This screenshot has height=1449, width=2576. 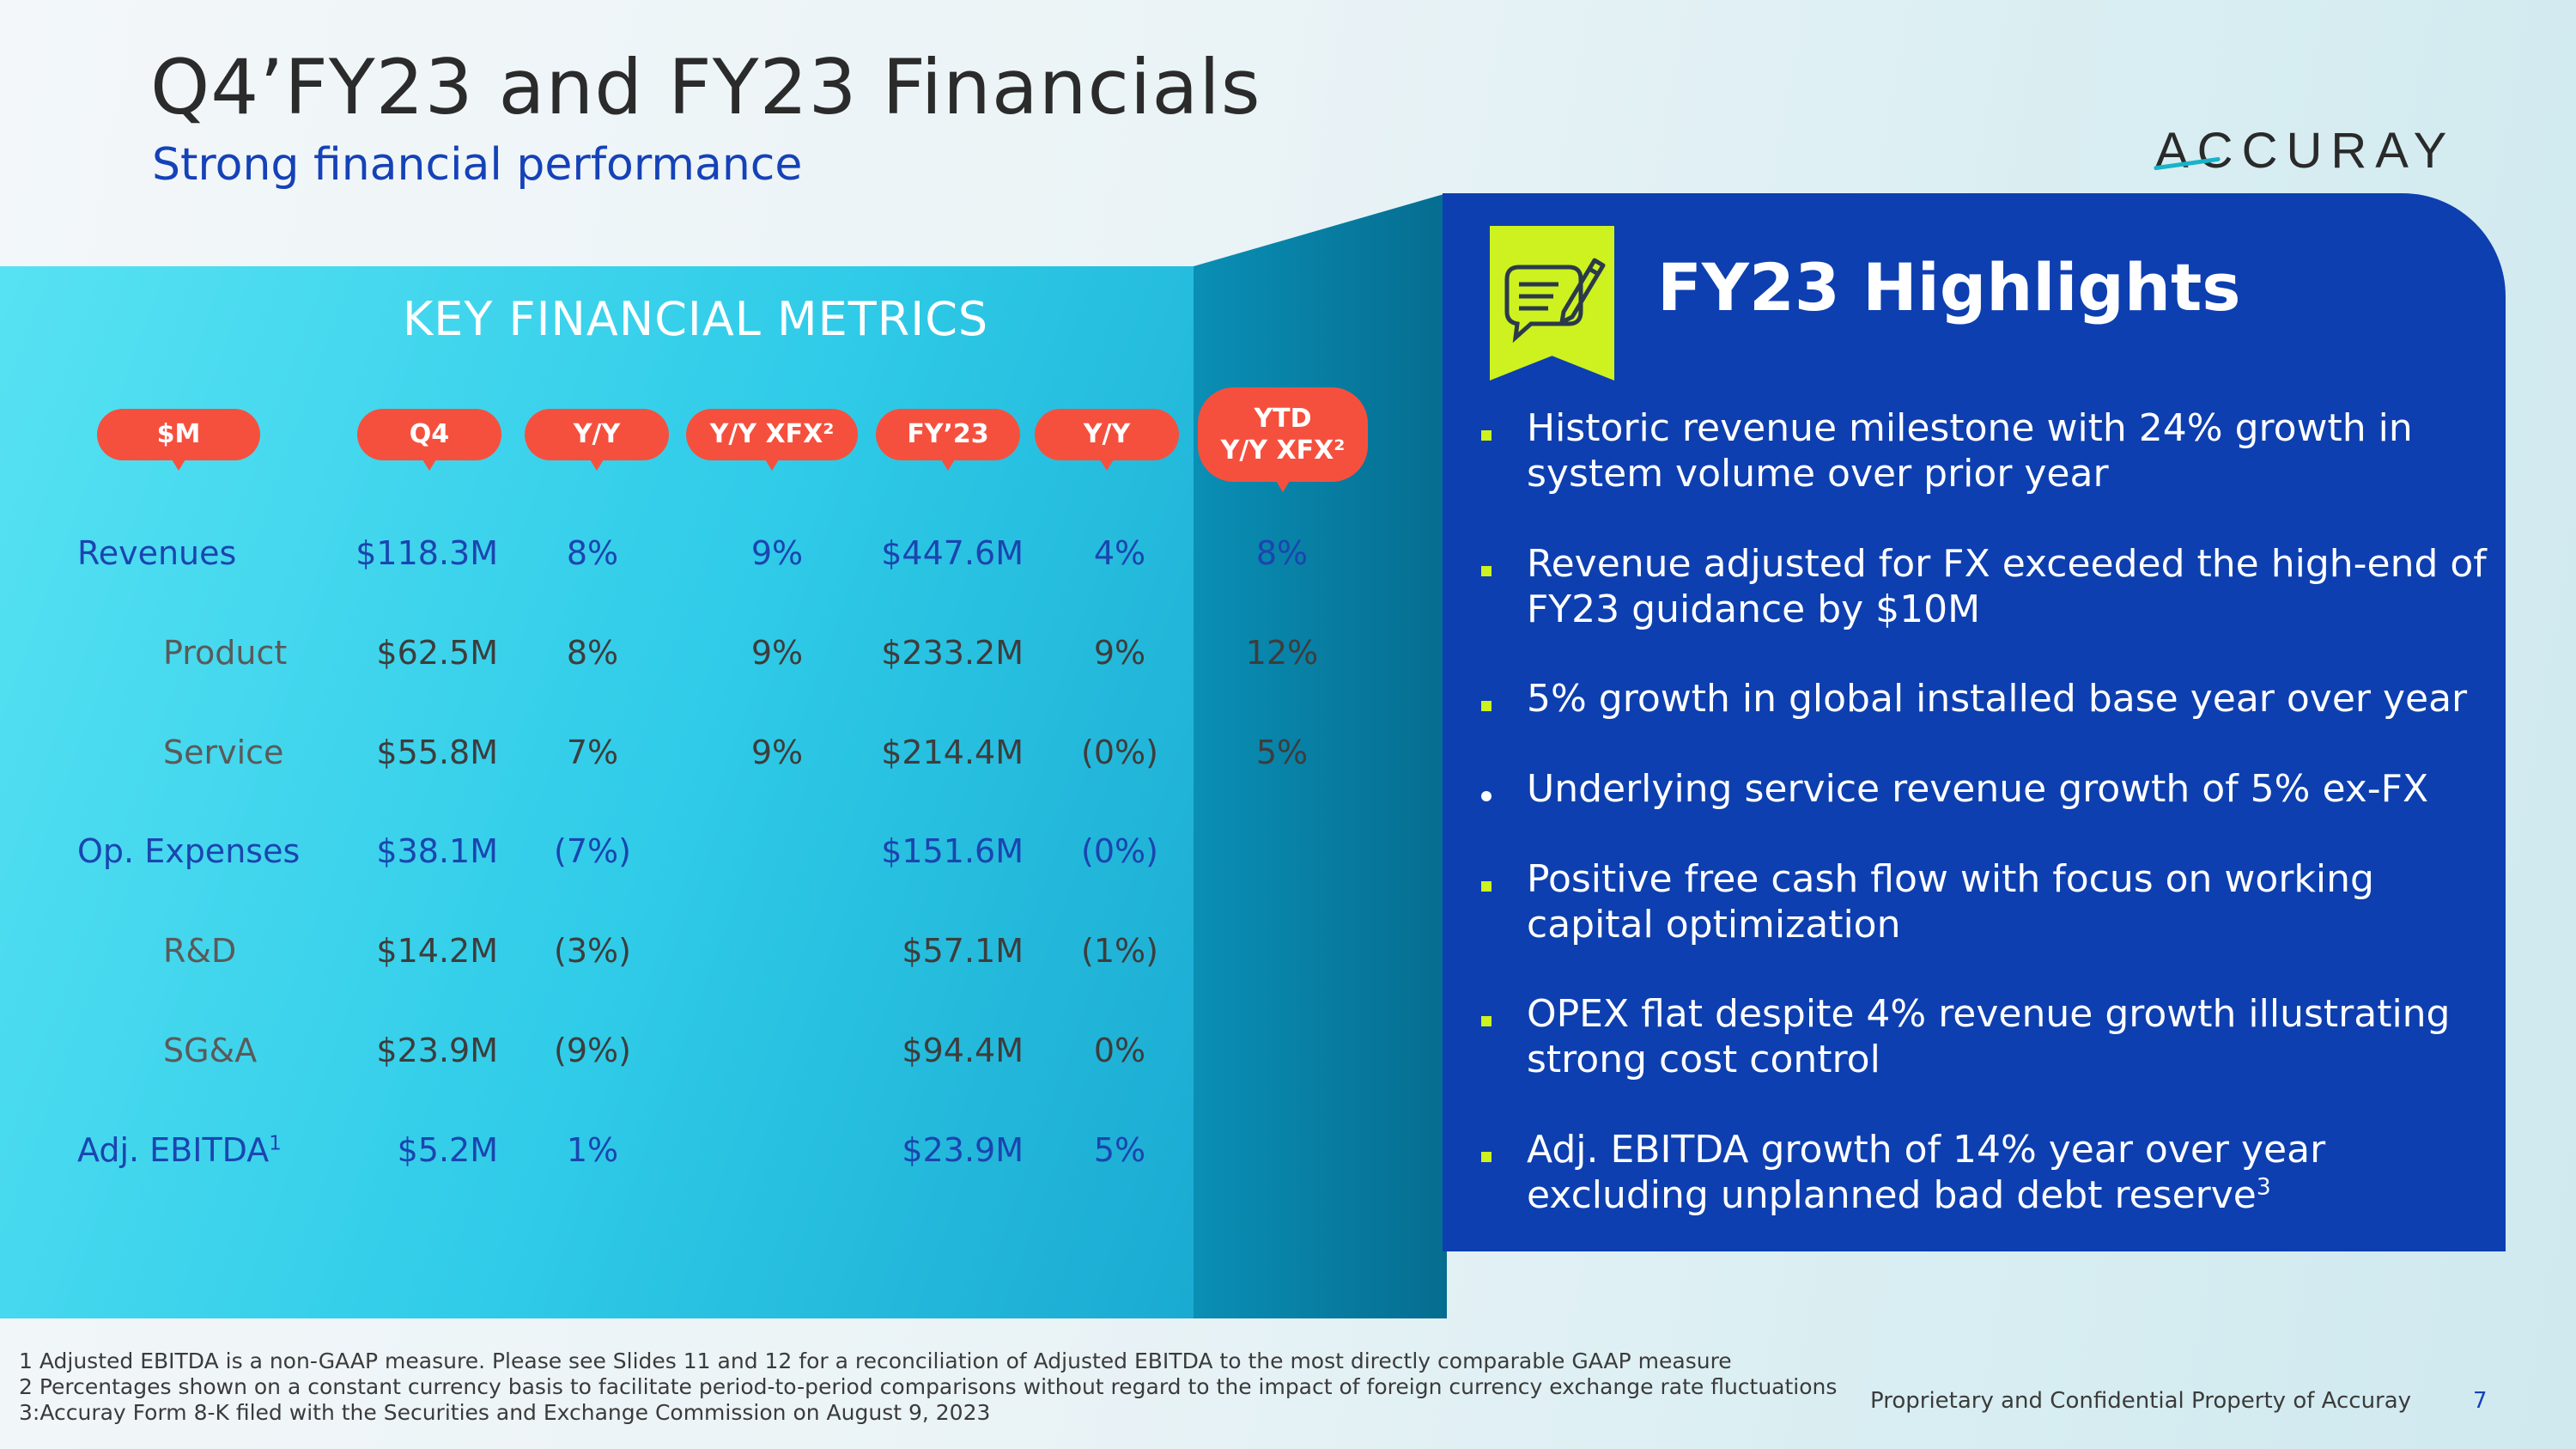 I want to click on row-label-service: Service, so click(x=223, y=752).